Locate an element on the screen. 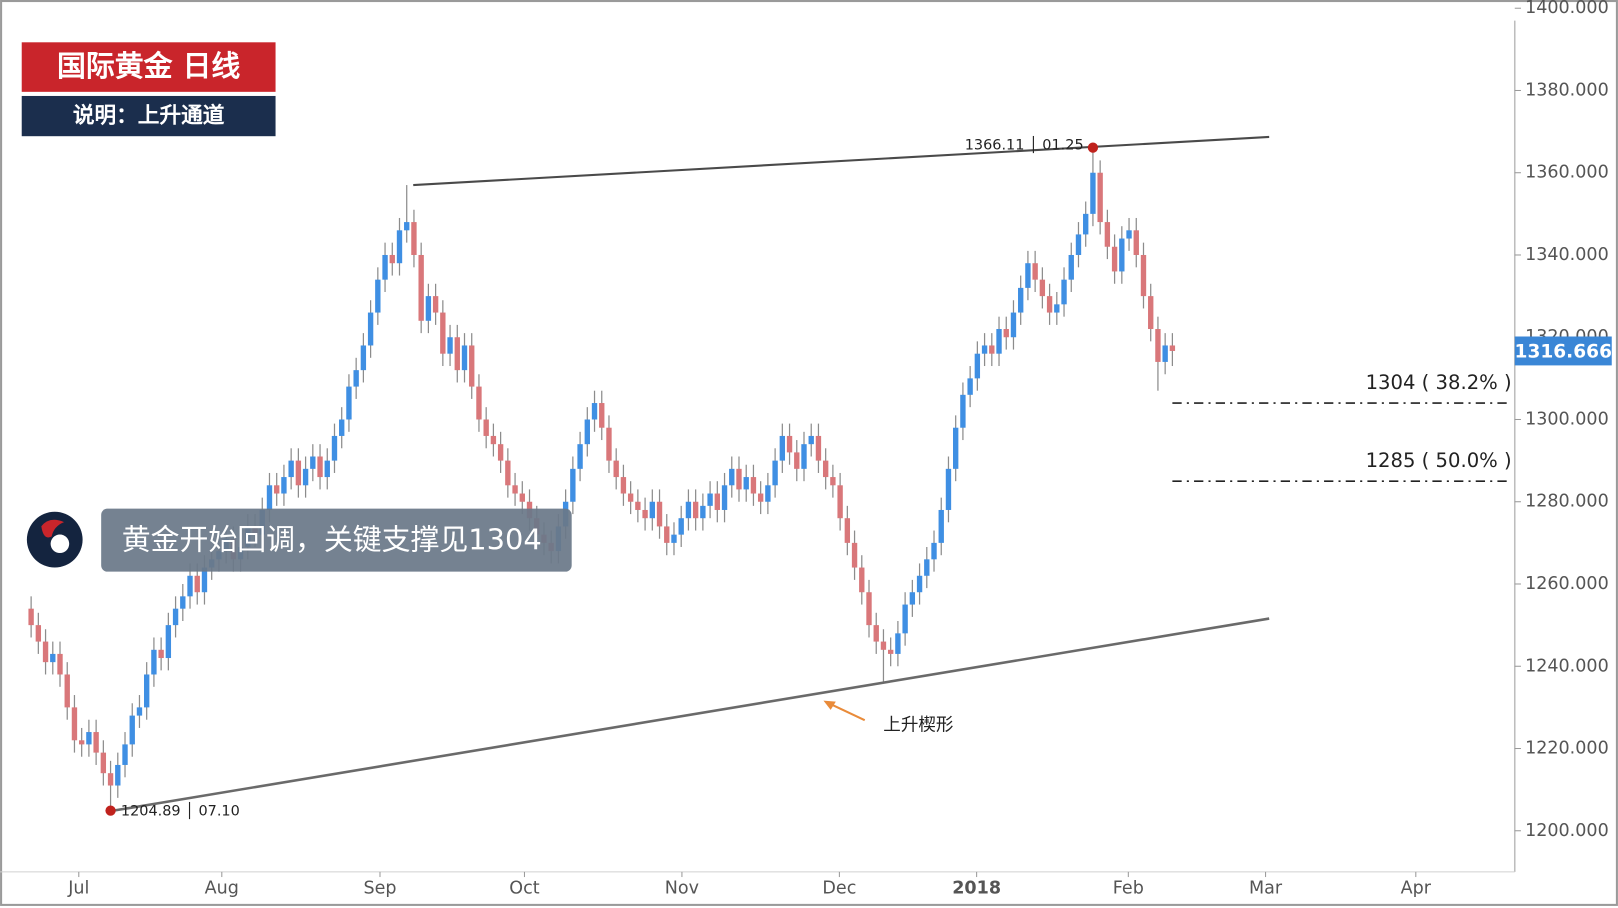 This screenshot has height=908, width=1618. annotation-arrowhead is located at coordinates (829, 705).